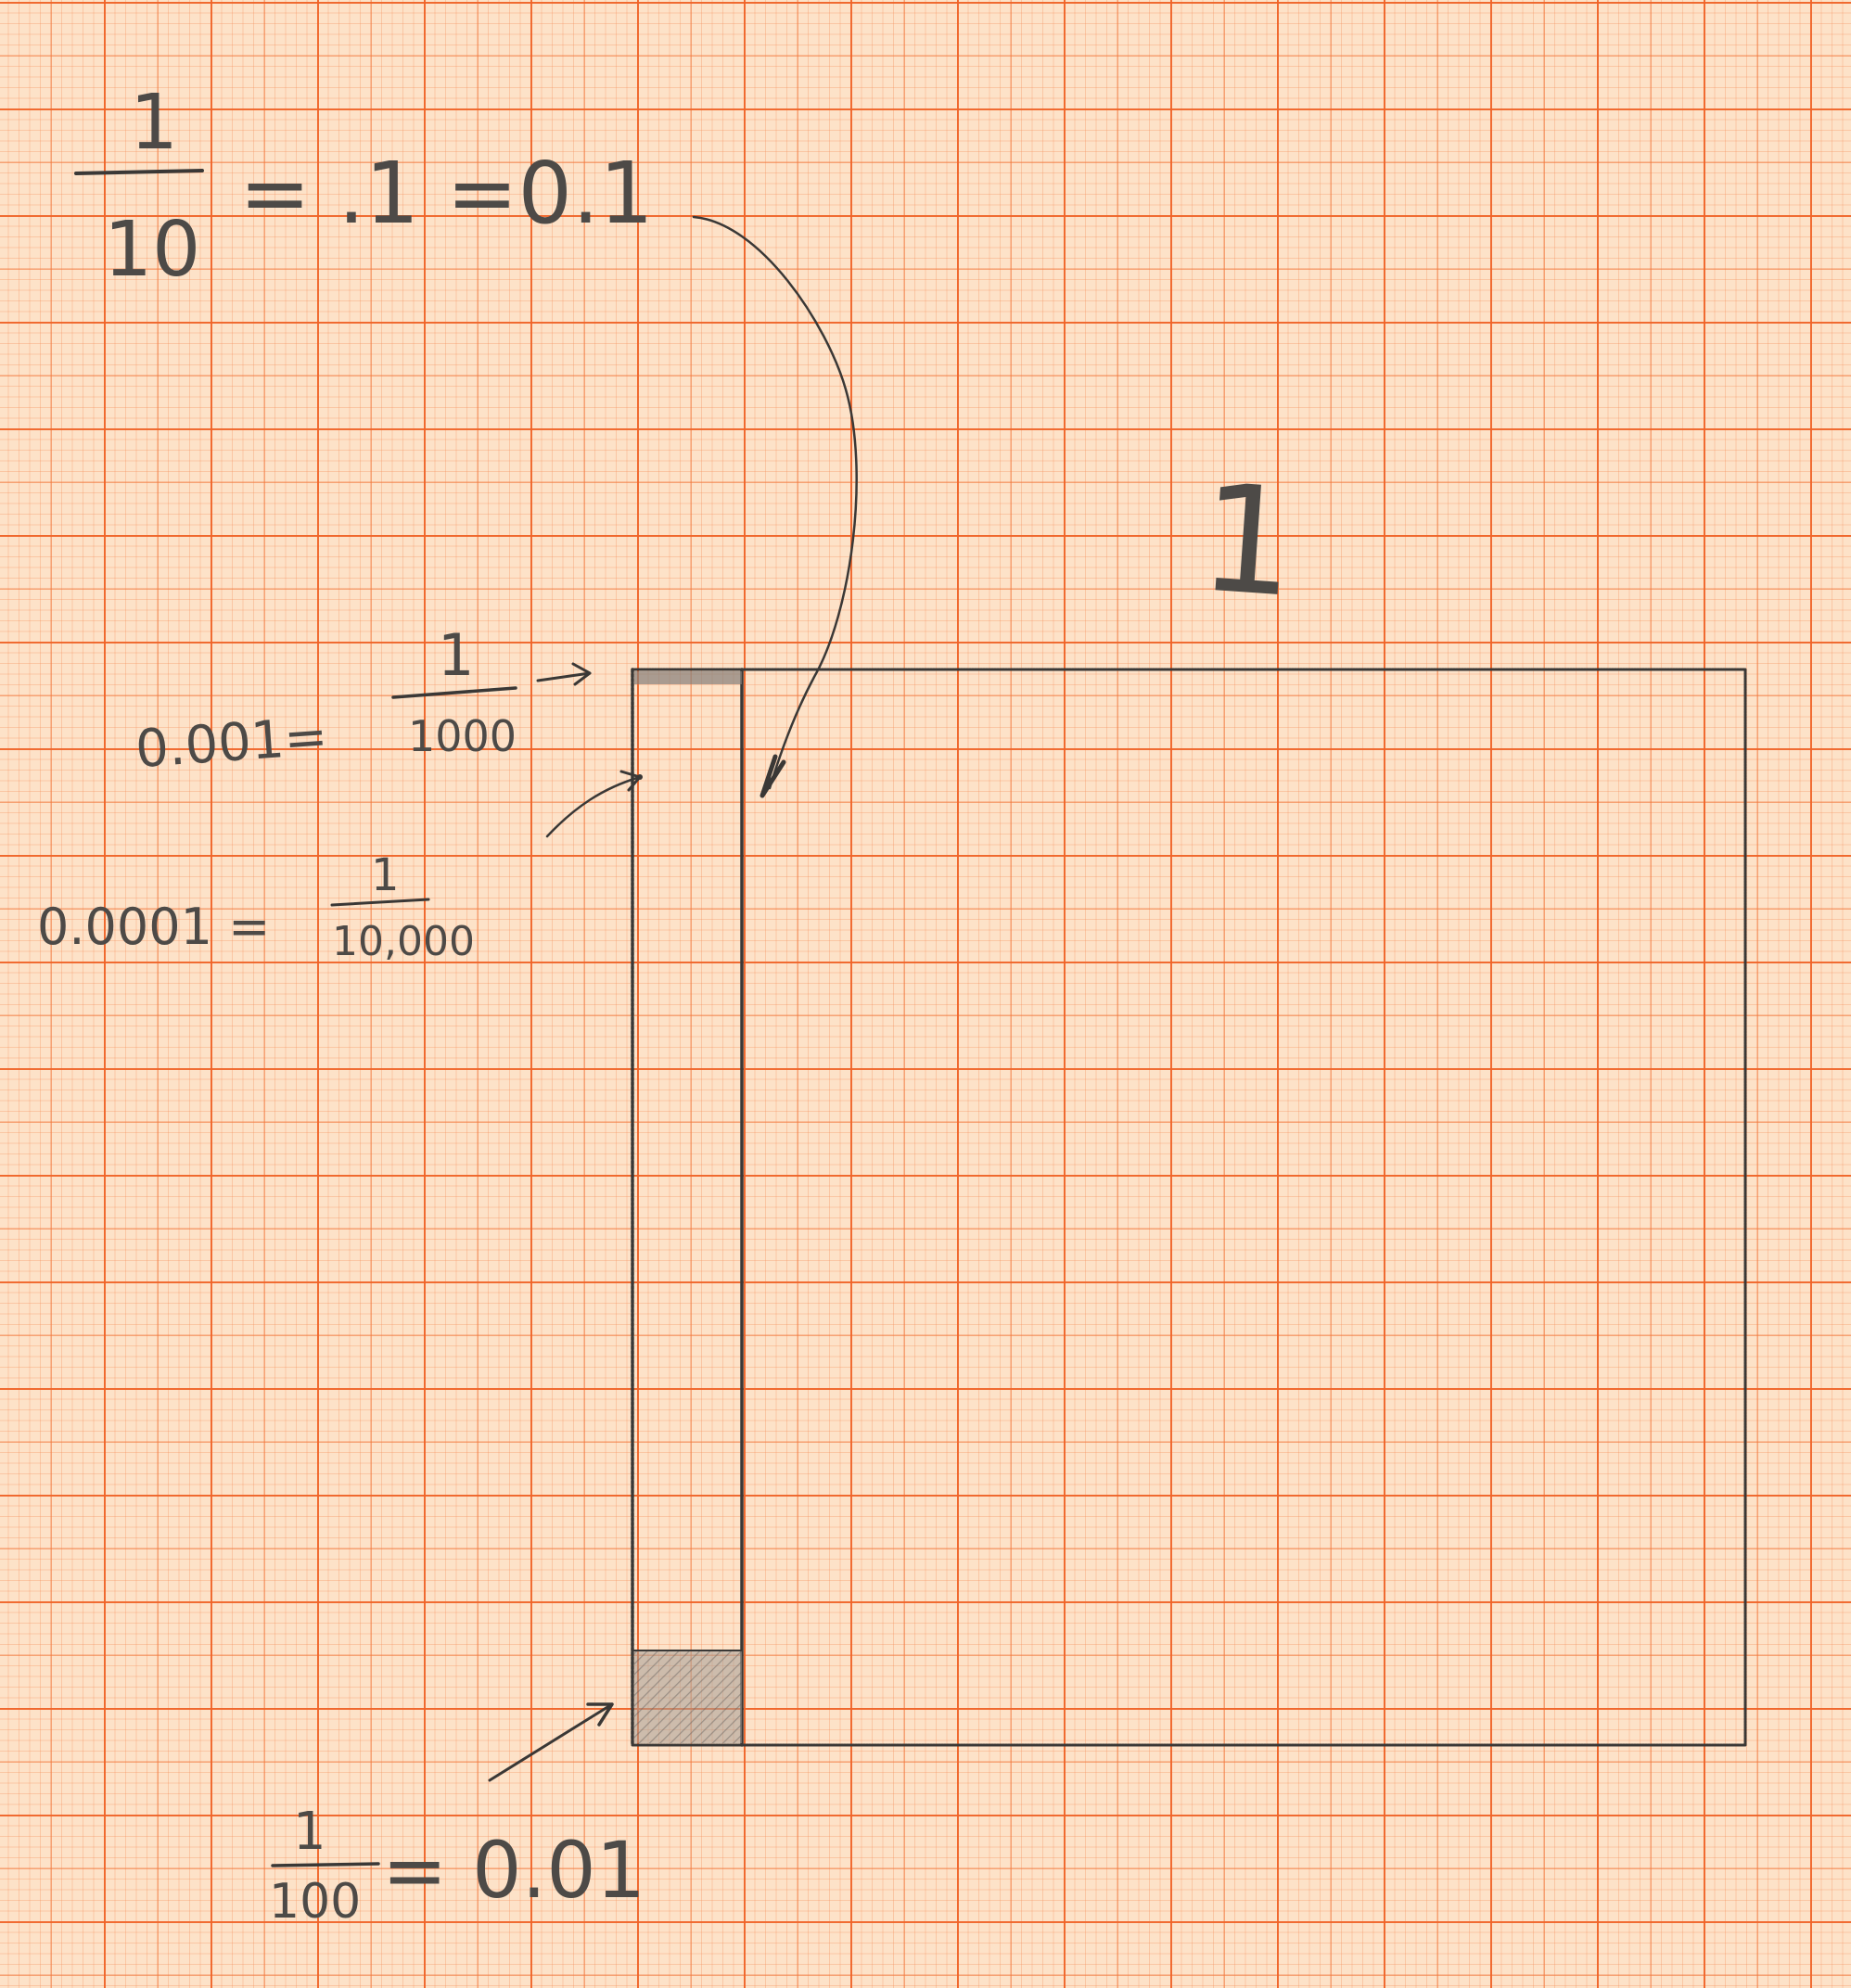 This screenshot has width=1851, height=1988. I want to click on whole-label: 1, so click(1248, 541).